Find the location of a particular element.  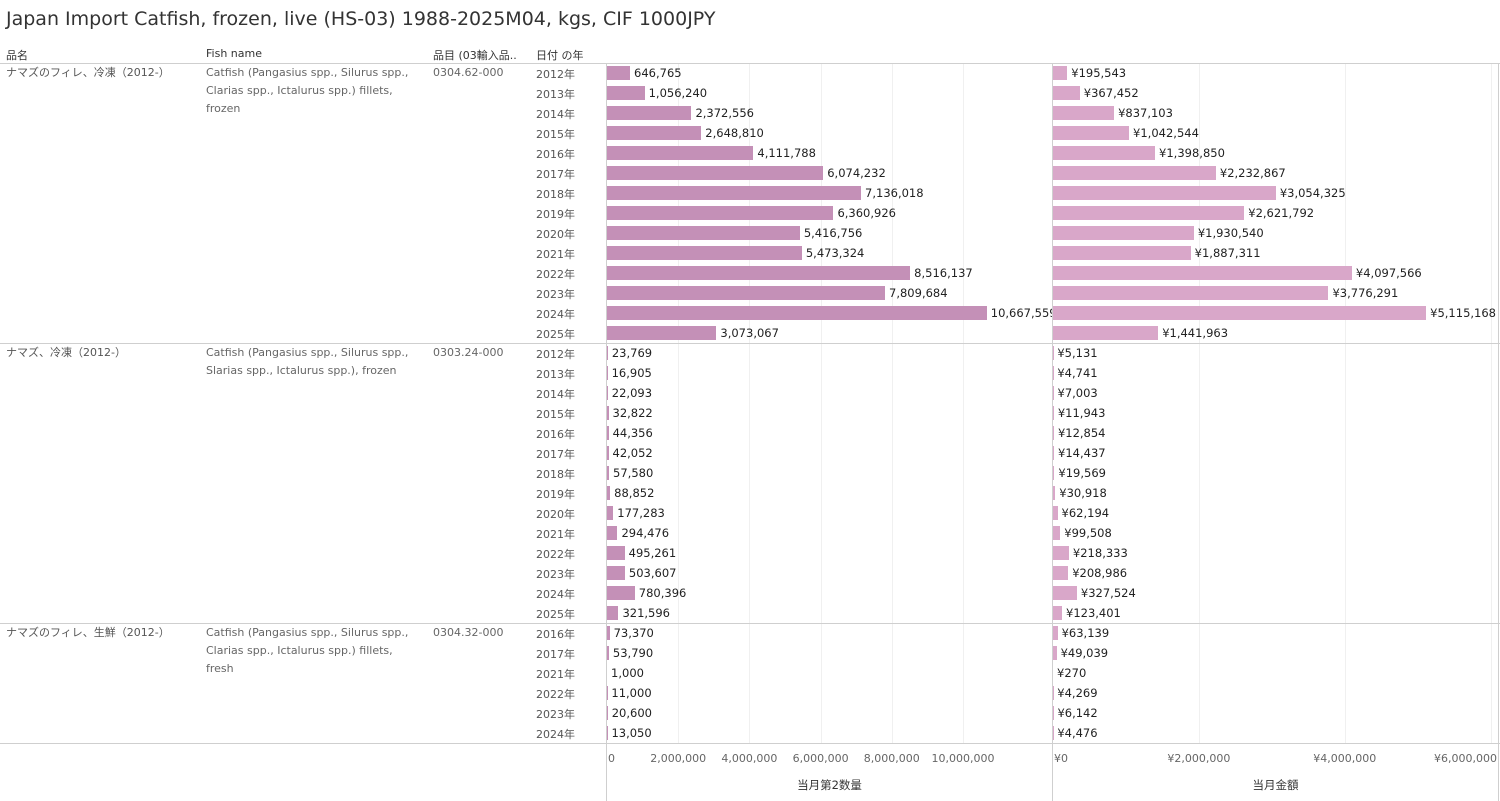

value-axis-tick-label: ¥0 is located at coordinates (1061, 758).